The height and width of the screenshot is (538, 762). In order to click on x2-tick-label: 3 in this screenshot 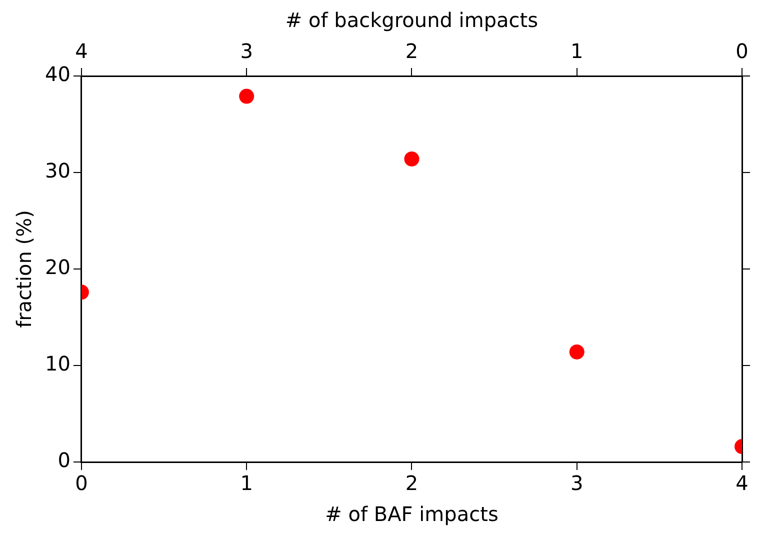, I will do `click(246, 51)`.